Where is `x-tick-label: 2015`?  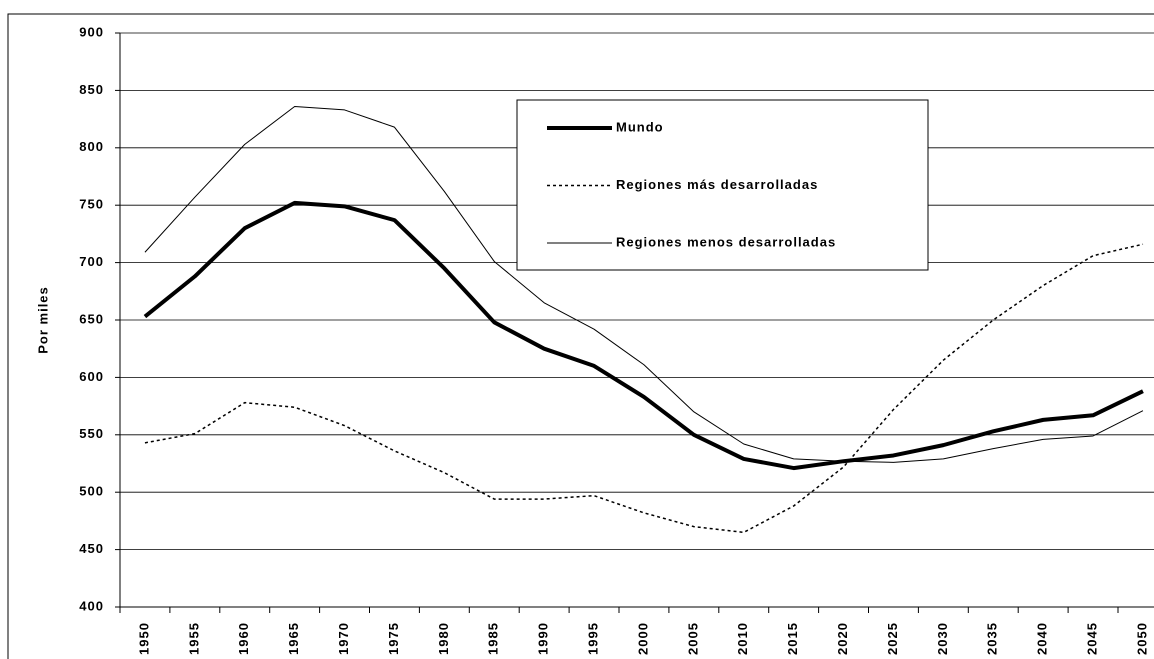
x-tick-label: 2015 is located at coordinates (792, 638).